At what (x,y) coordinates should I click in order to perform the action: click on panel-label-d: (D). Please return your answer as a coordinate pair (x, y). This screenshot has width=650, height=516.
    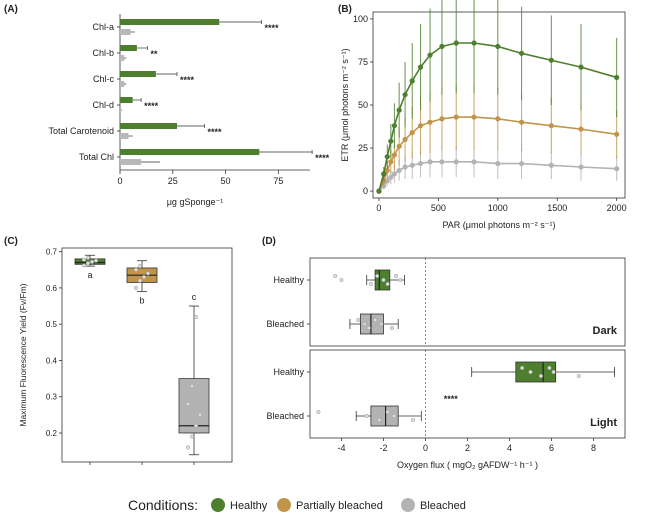
    Looking at the image, I should click on (269, 241).